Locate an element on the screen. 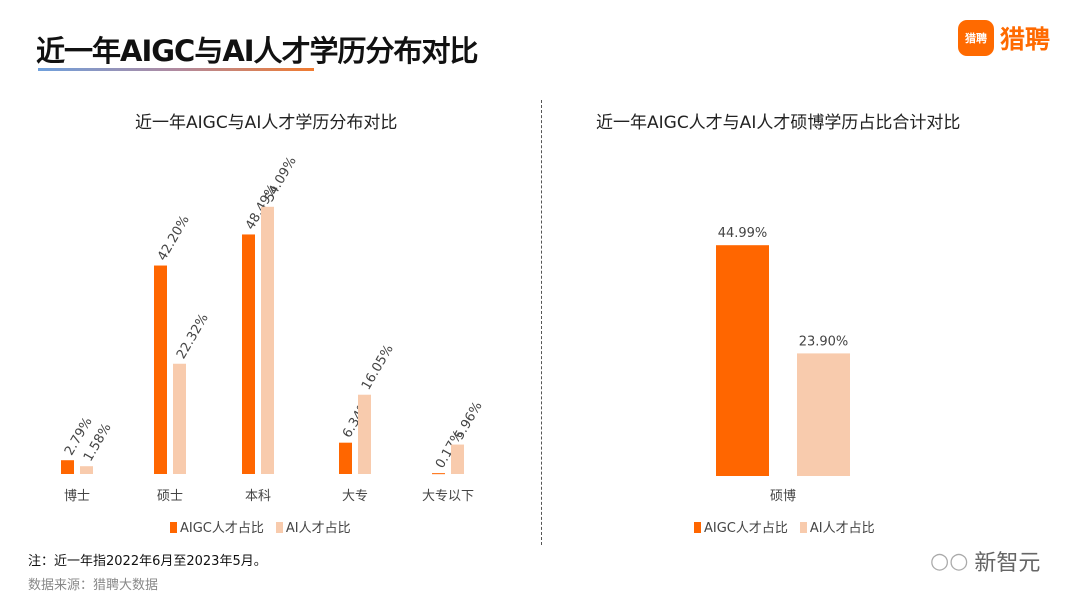  category-label: 硕博 is located at coordinates (783, 496).